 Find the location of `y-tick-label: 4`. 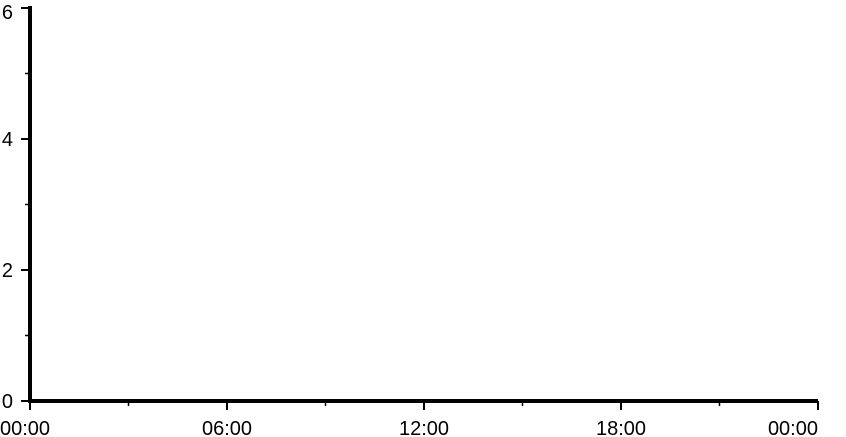

y-tick-label: 4 is located at coordinates (7, 140).